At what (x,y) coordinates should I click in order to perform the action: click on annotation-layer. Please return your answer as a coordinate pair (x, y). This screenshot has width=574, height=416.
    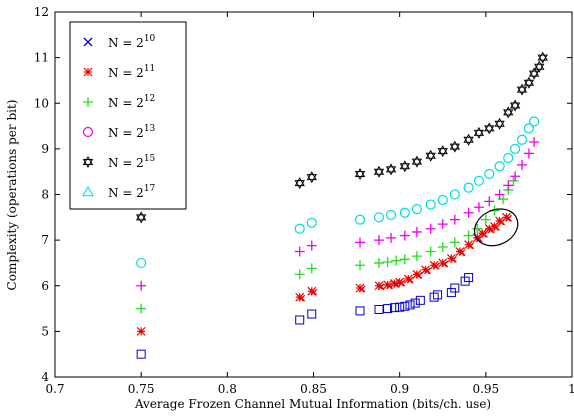
    Looking at the image, I should click on (496, 227).